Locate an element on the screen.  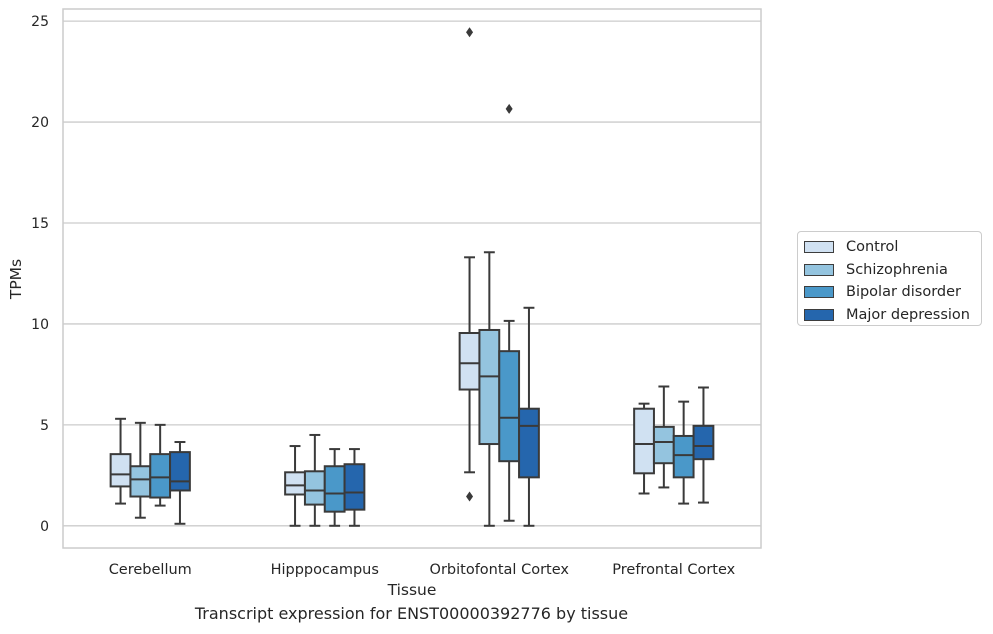
y-tick-label: 25 is located at coordinates (40, 22).